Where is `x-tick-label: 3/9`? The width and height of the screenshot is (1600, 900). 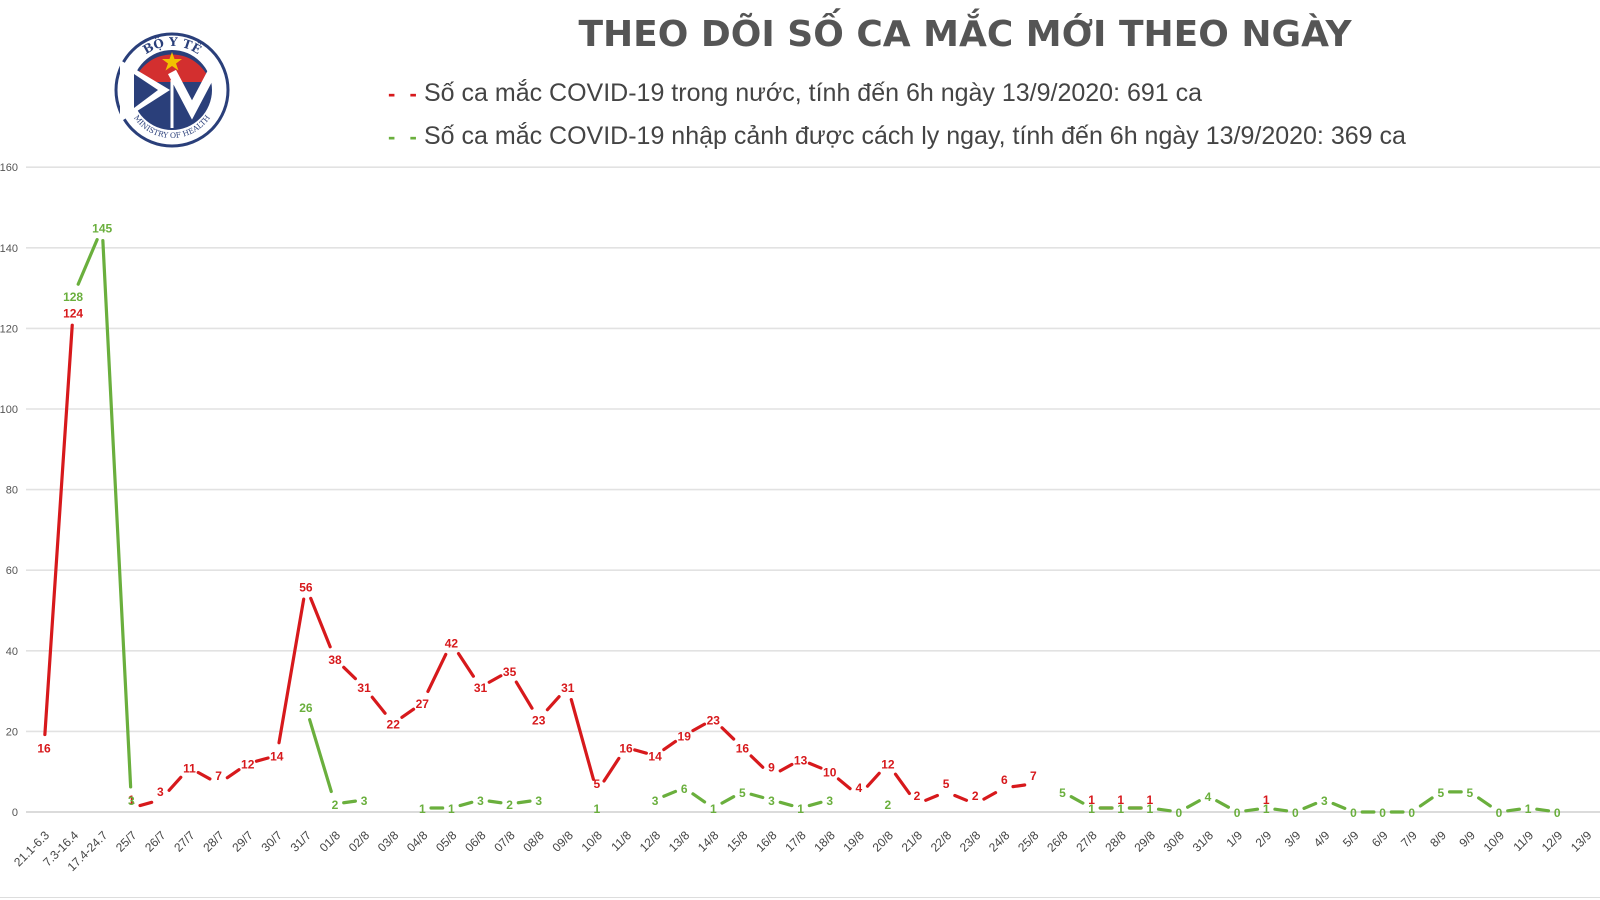
x-tick-label: 3/9 is located at coordinates (1293, 839).